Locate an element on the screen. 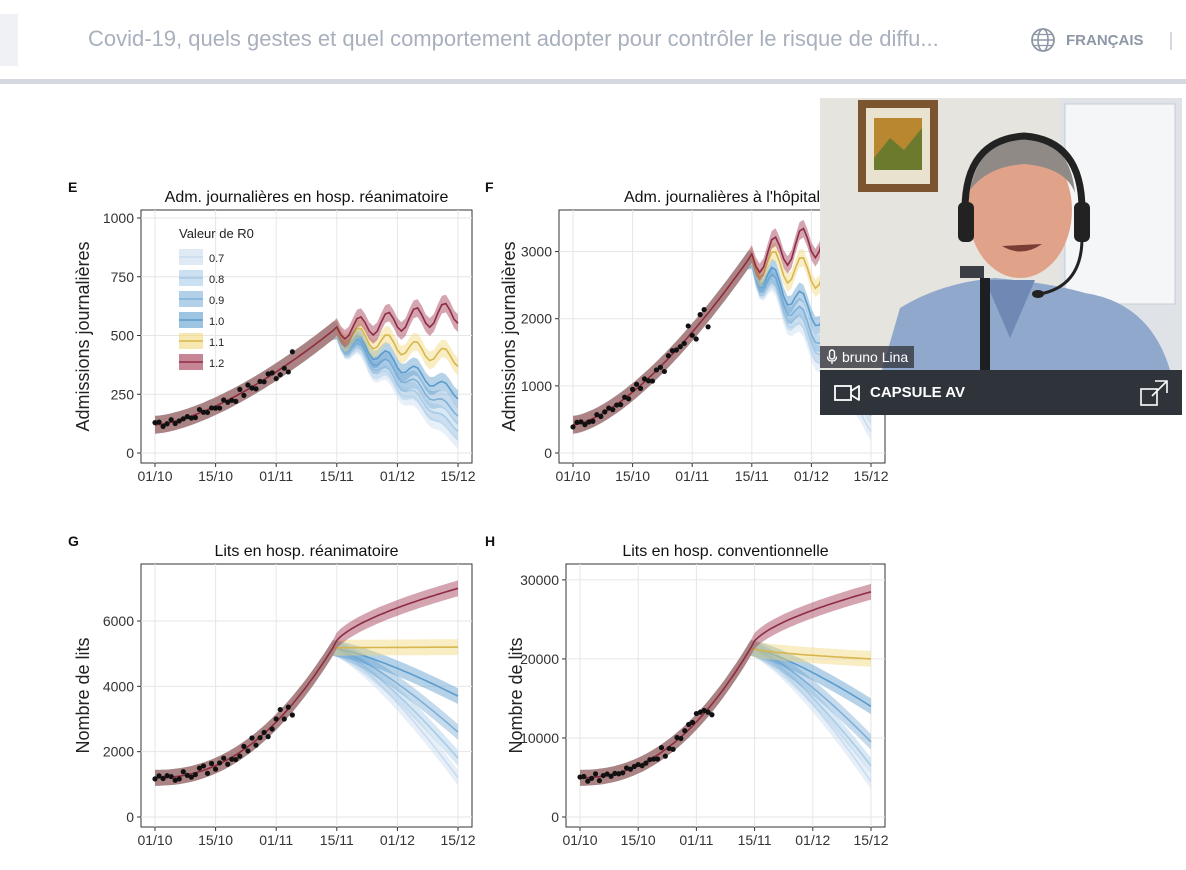  speaker-video-feed is located at coordinates (1001, 234).